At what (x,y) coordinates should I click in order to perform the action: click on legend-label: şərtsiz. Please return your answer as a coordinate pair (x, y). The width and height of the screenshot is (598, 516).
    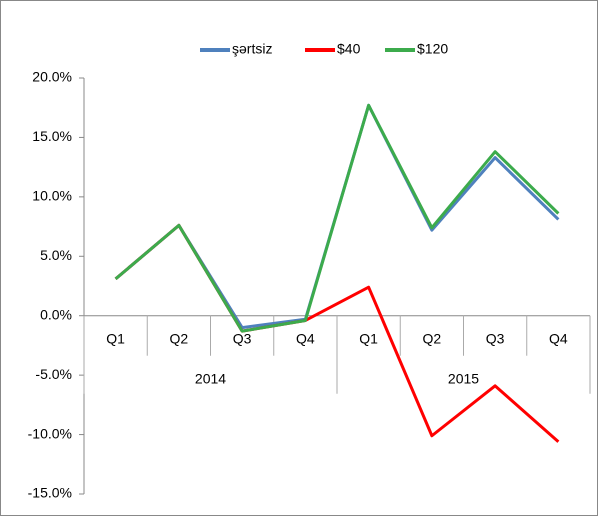
    Looking at the image, I should click on (252, 49).